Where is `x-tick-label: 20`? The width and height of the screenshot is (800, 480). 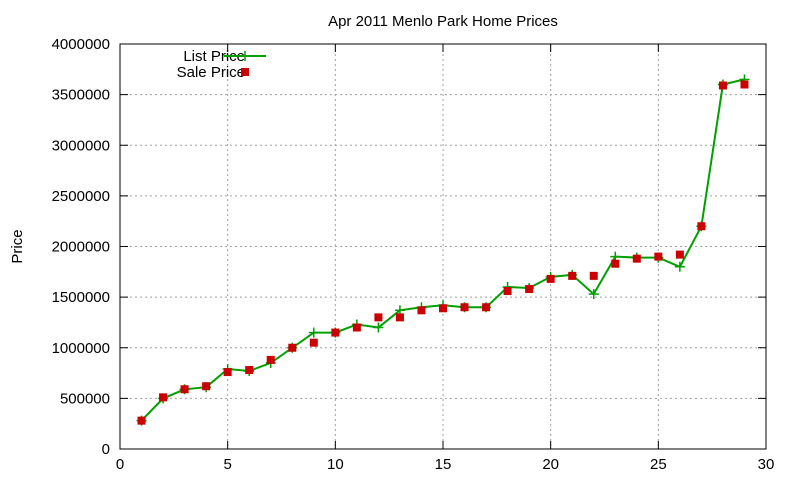 x-tick-label: 20 is located at coordinates (550, 464).